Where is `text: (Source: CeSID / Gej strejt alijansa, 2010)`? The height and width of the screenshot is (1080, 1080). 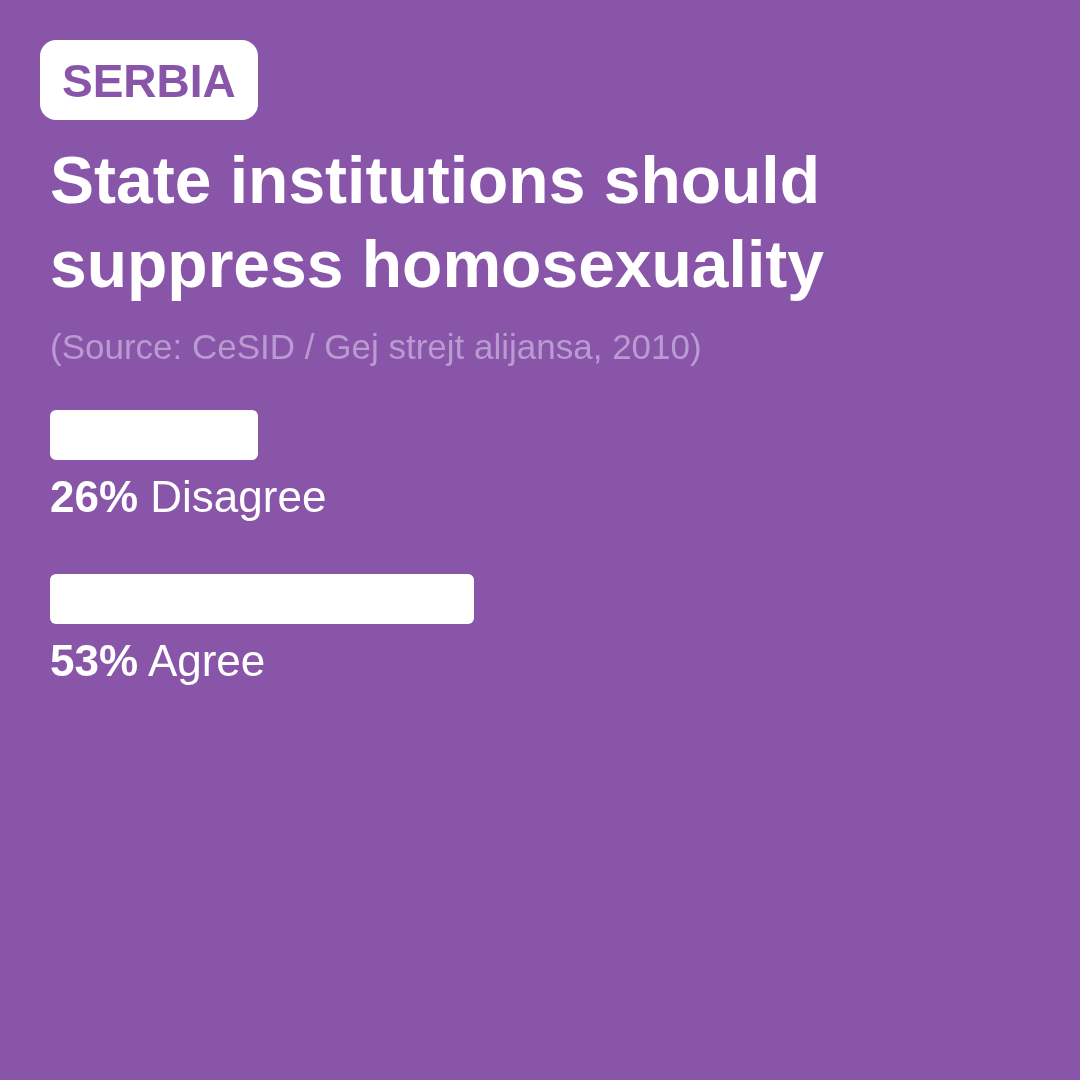 text: (Source: CeSID / Gej strejt alijansa, 2010) is located at coordinates (376, 347).